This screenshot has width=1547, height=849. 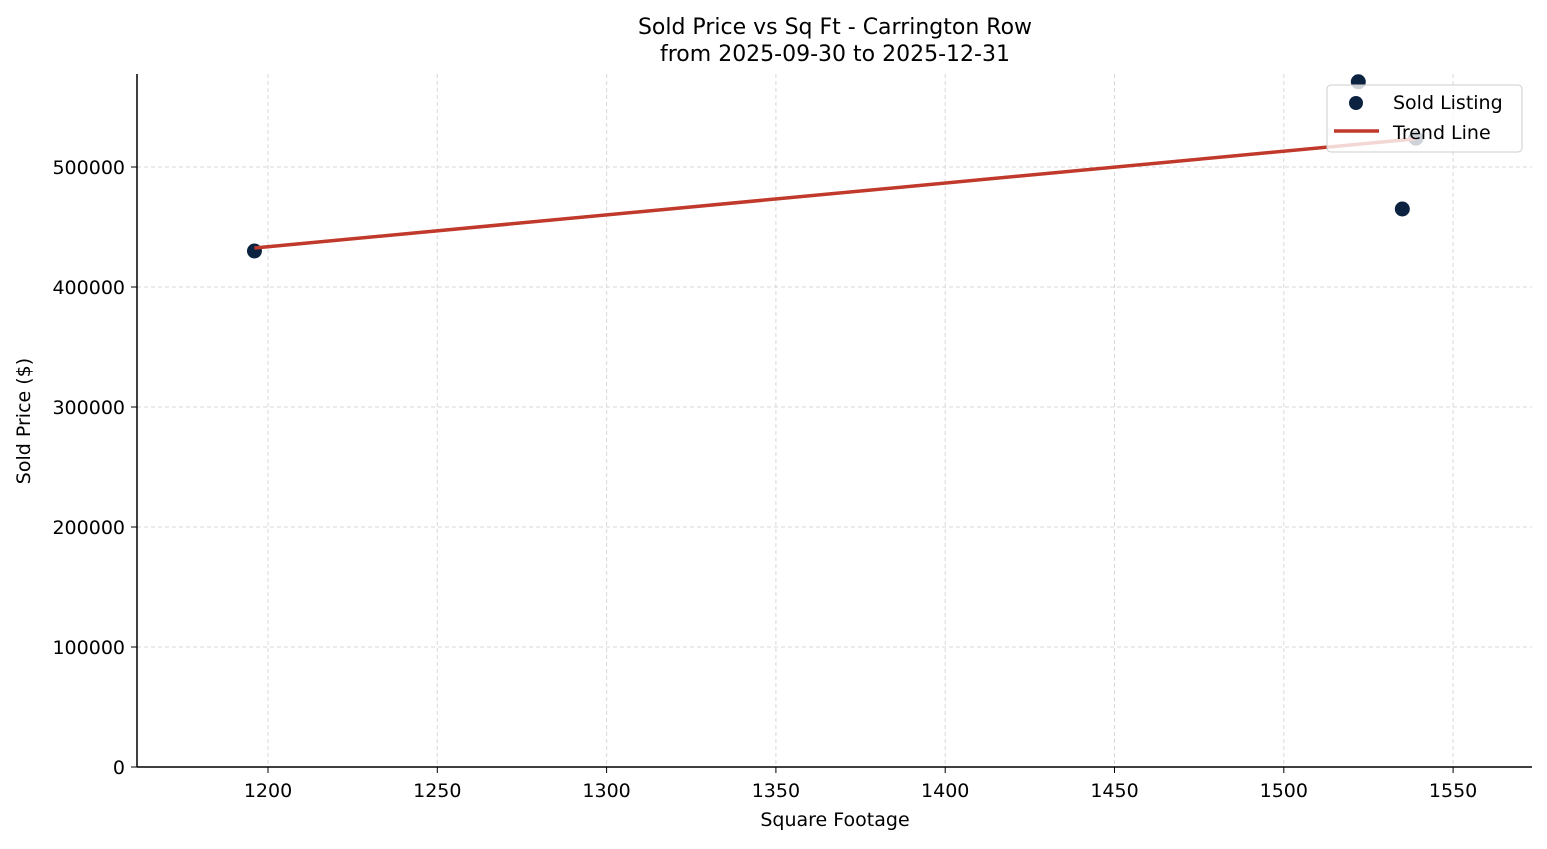 I want to click on legend-label-sold-listing: Sold Listing, so click(x=1448, y=103).